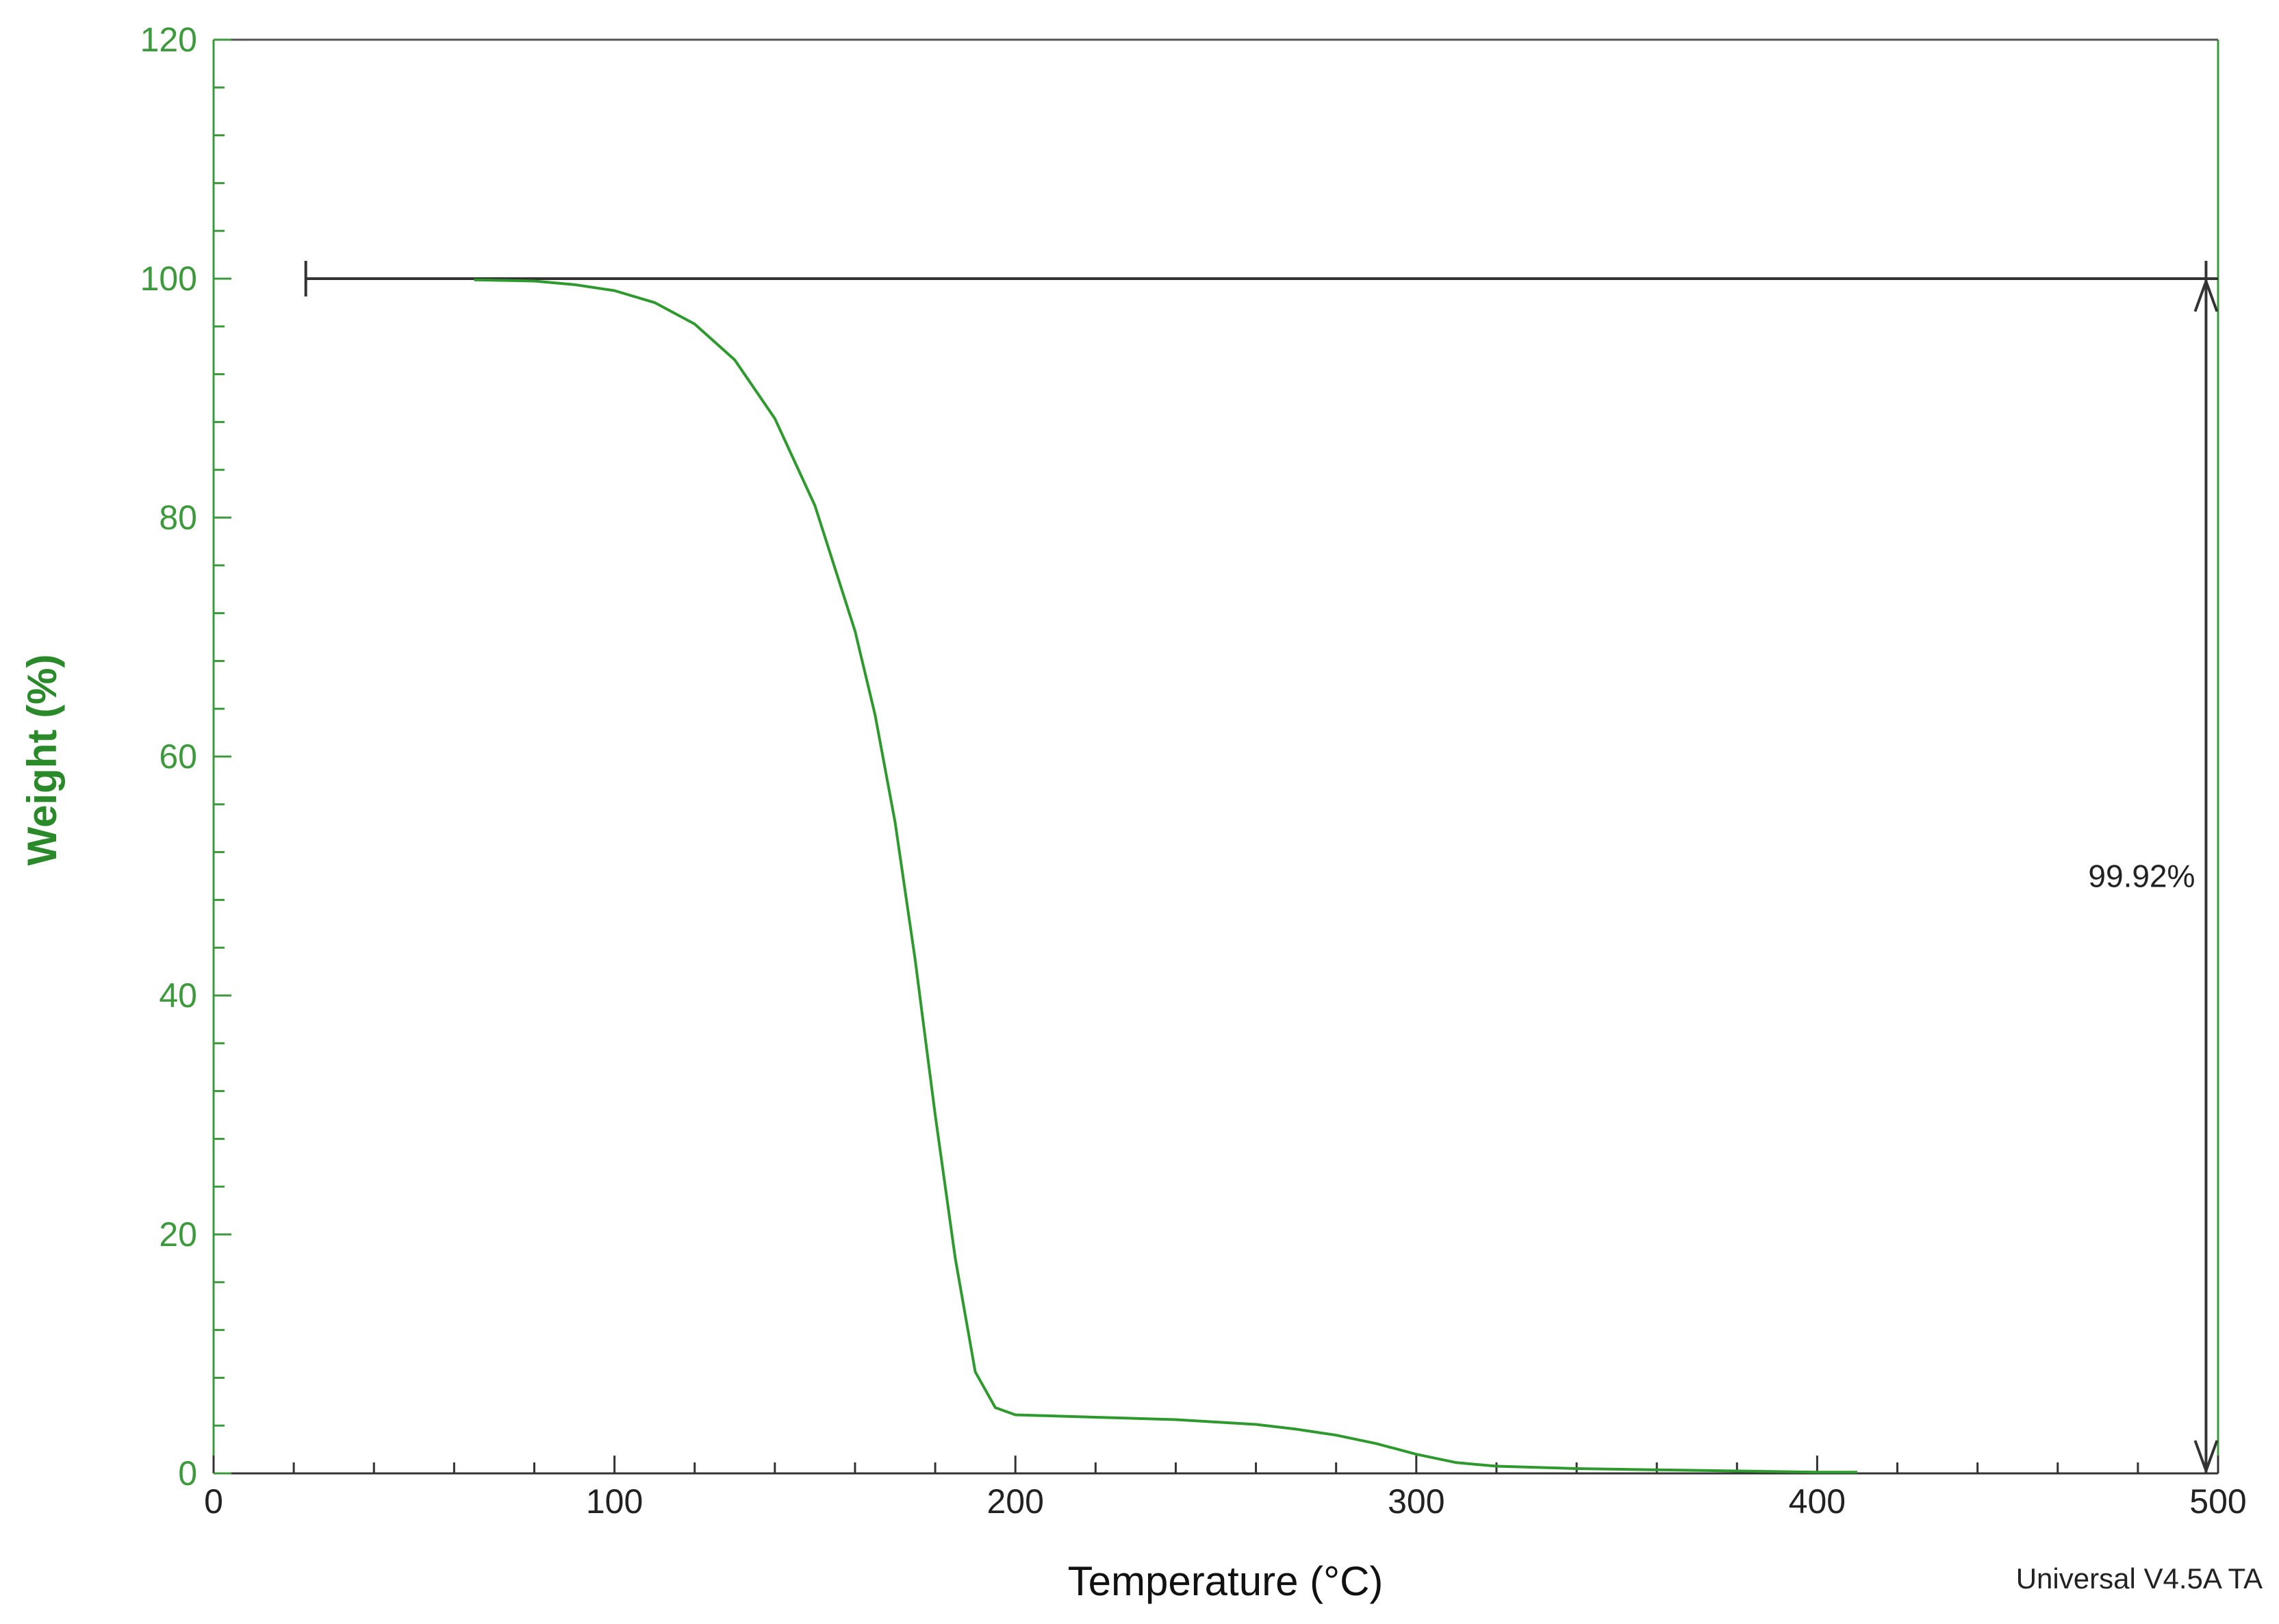 The width and height of the screenshot is (2279, 1624). What do you see at coordinates (178, 1234) in the screenshot?
I see `y-tick-label: 20` at bounding box center [178, 1234].